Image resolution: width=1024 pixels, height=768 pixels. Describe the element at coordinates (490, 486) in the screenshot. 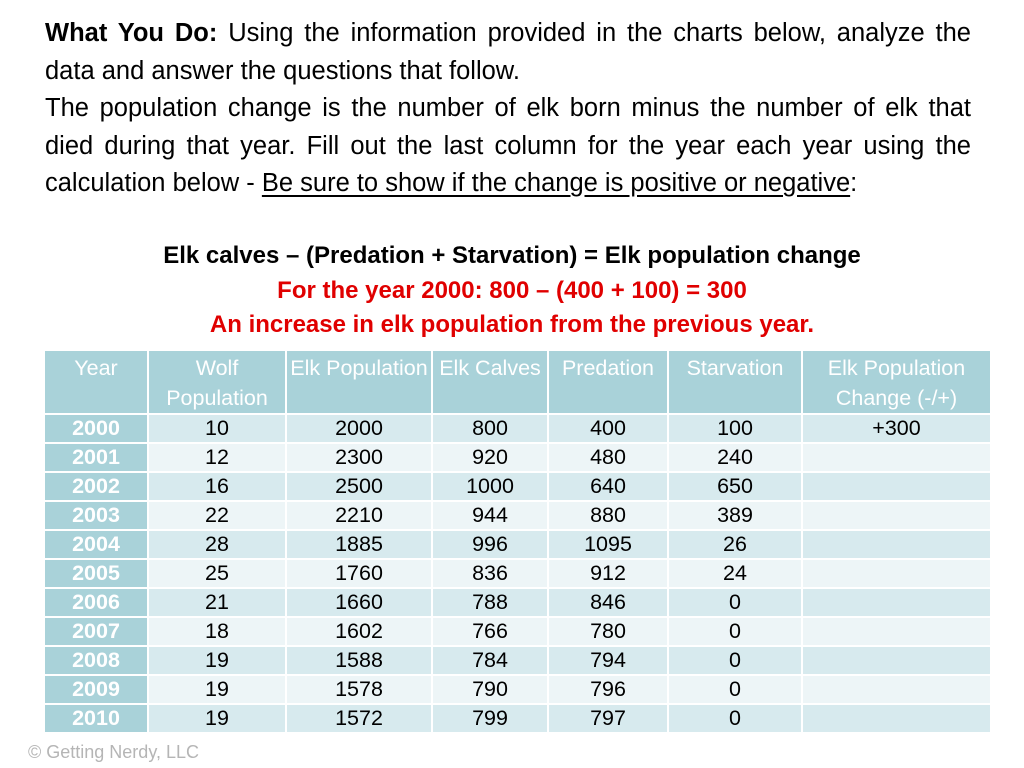

I see `cell-elk-calves: 1000` at that location.